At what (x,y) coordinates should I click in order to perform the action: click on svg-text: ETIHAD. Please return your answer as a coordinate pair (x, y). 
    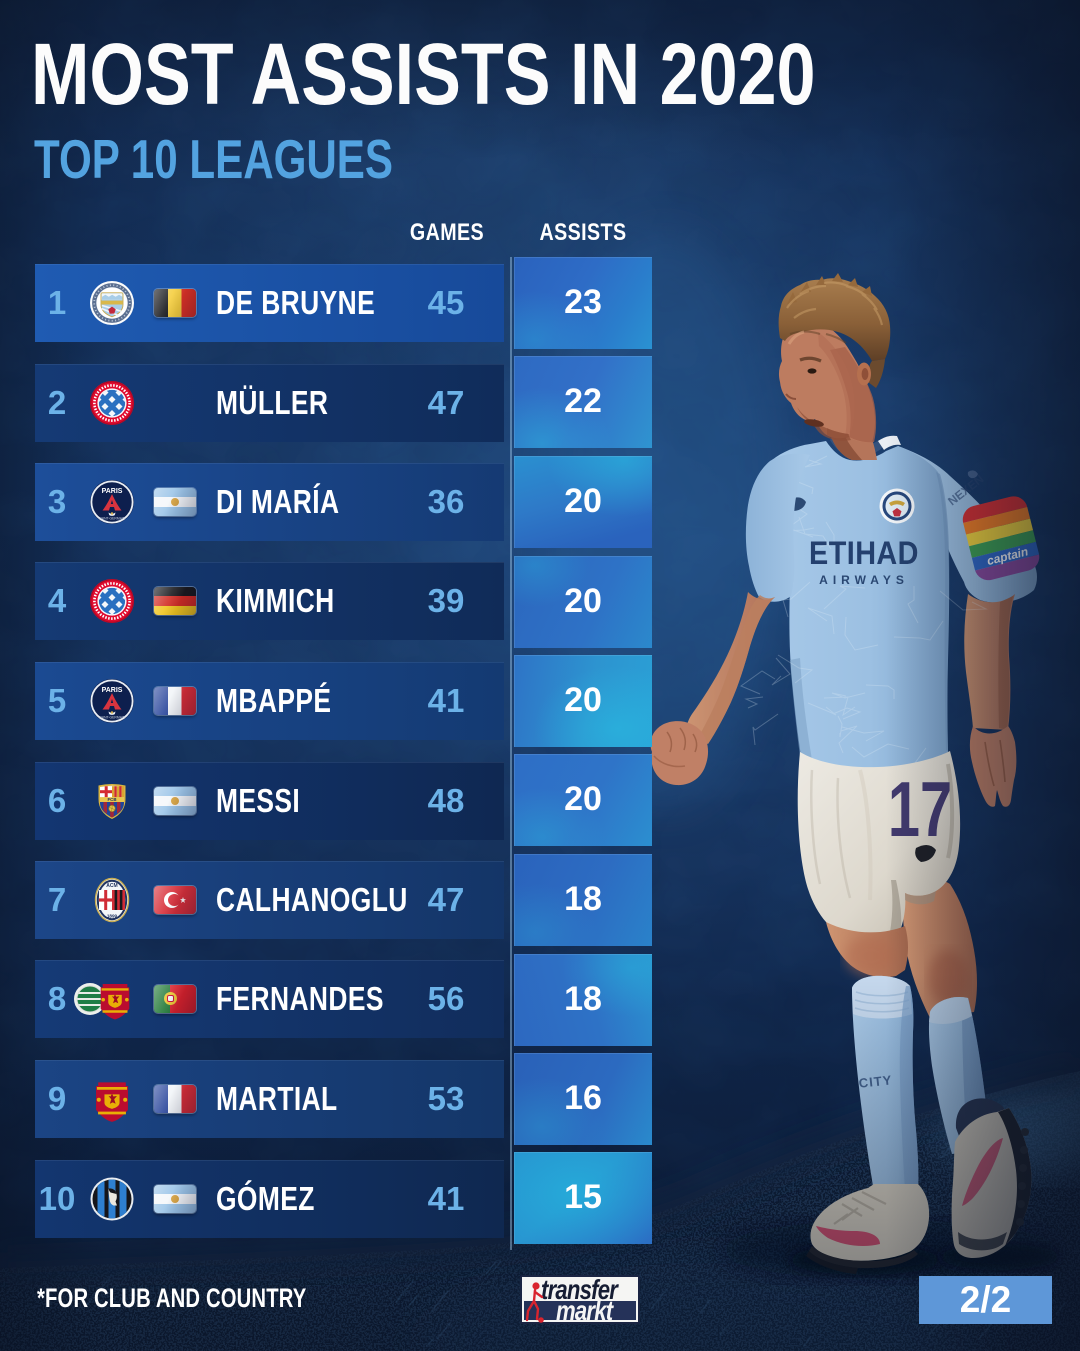
    Looking at the image, I should click on (864, 554).